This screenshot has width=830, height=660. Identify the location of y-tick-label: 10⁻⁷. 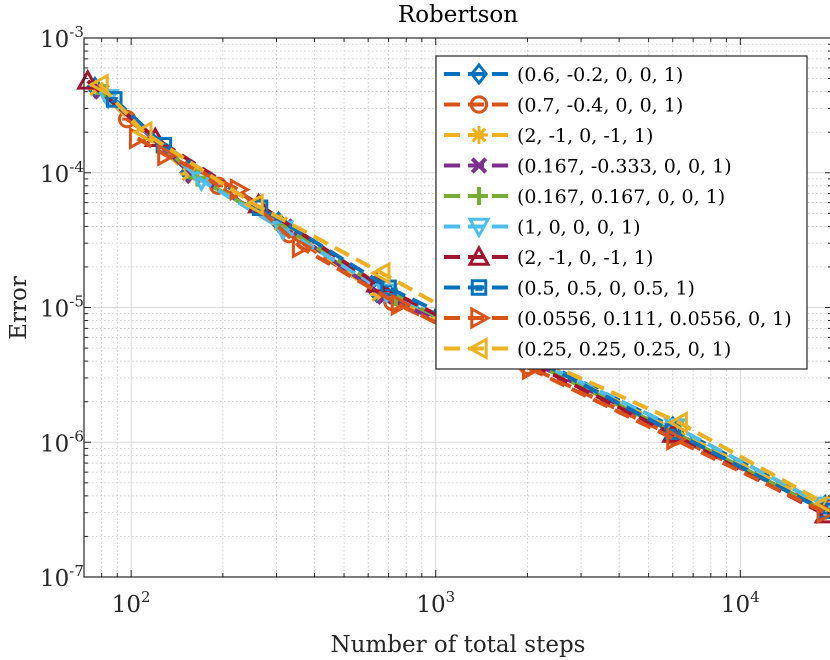
(62, 577).